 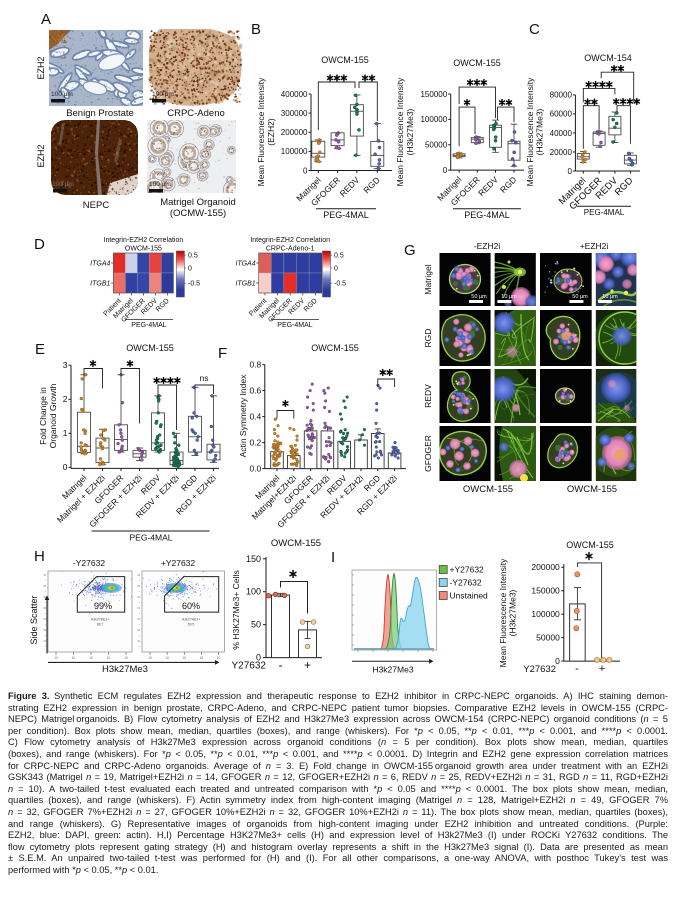 What do you see at coordinates (261, 131) in the screenshot?
I see `svg-text: Mean Fluorescnece Intensity` at bounding box center [261, 131].